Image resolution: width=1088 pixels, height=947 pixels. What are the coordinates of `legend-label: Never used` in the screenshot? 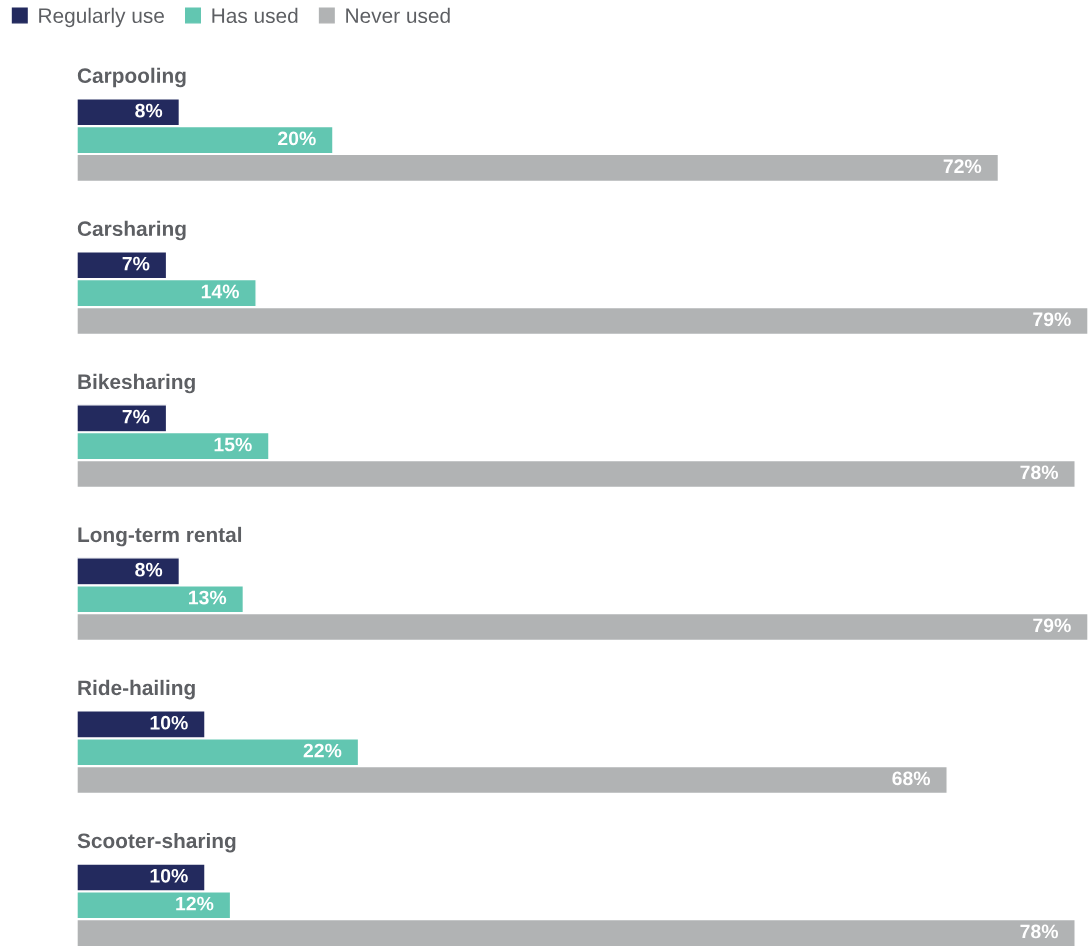 It's located at (398, 15).